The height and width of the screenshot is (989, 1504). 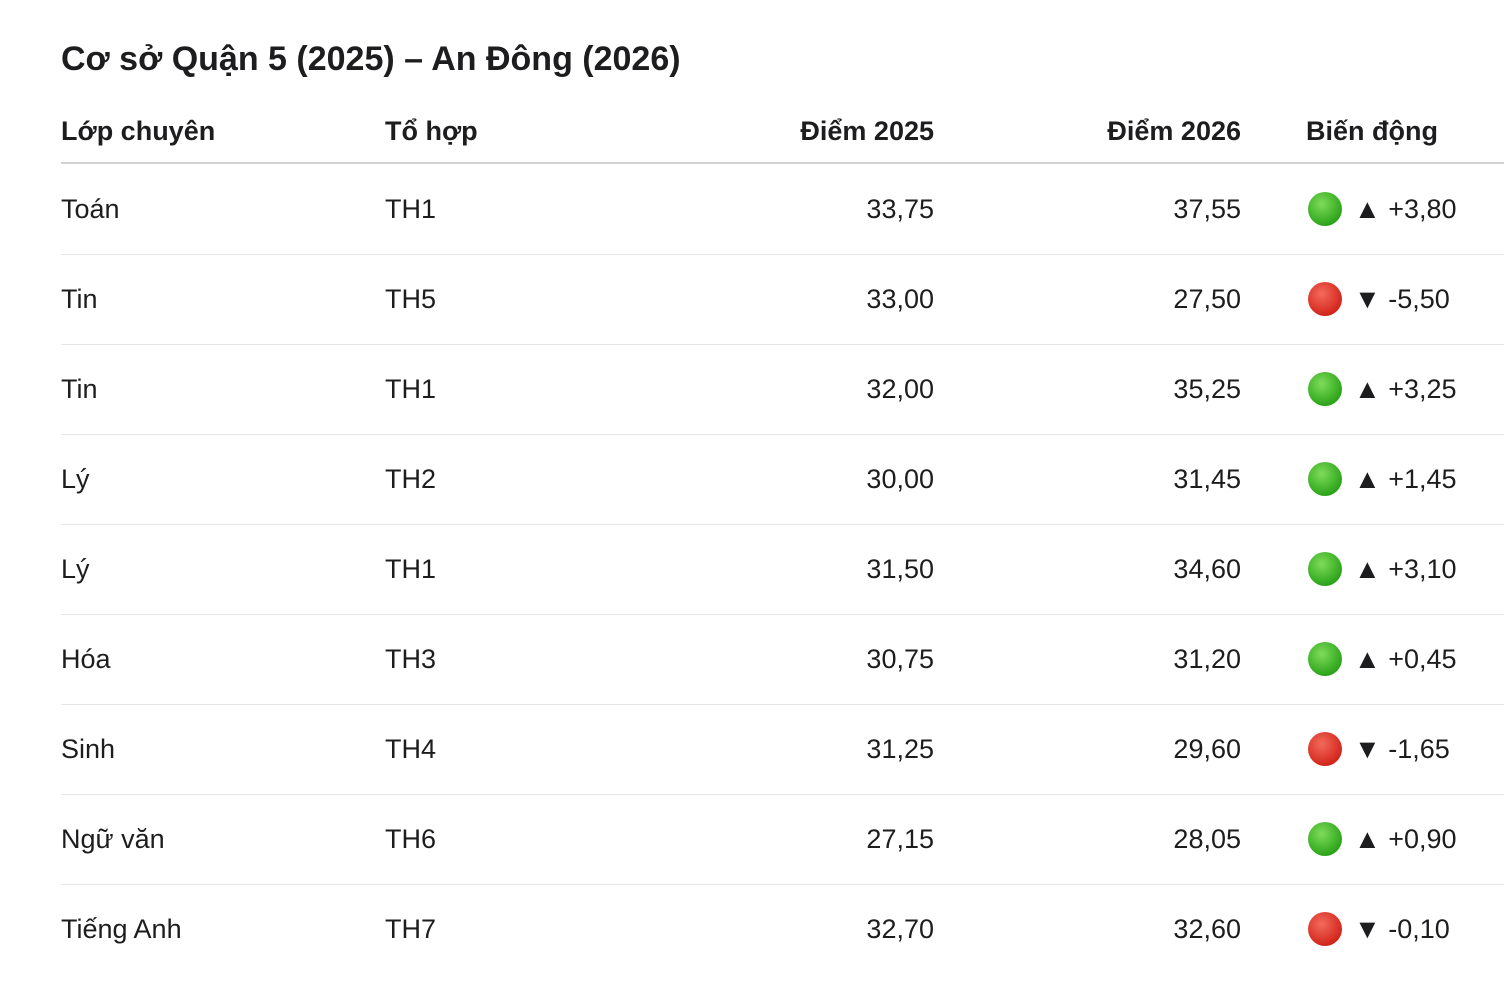 I want to click on column-header: Lớp chuyên, so click(x=138, y=131).